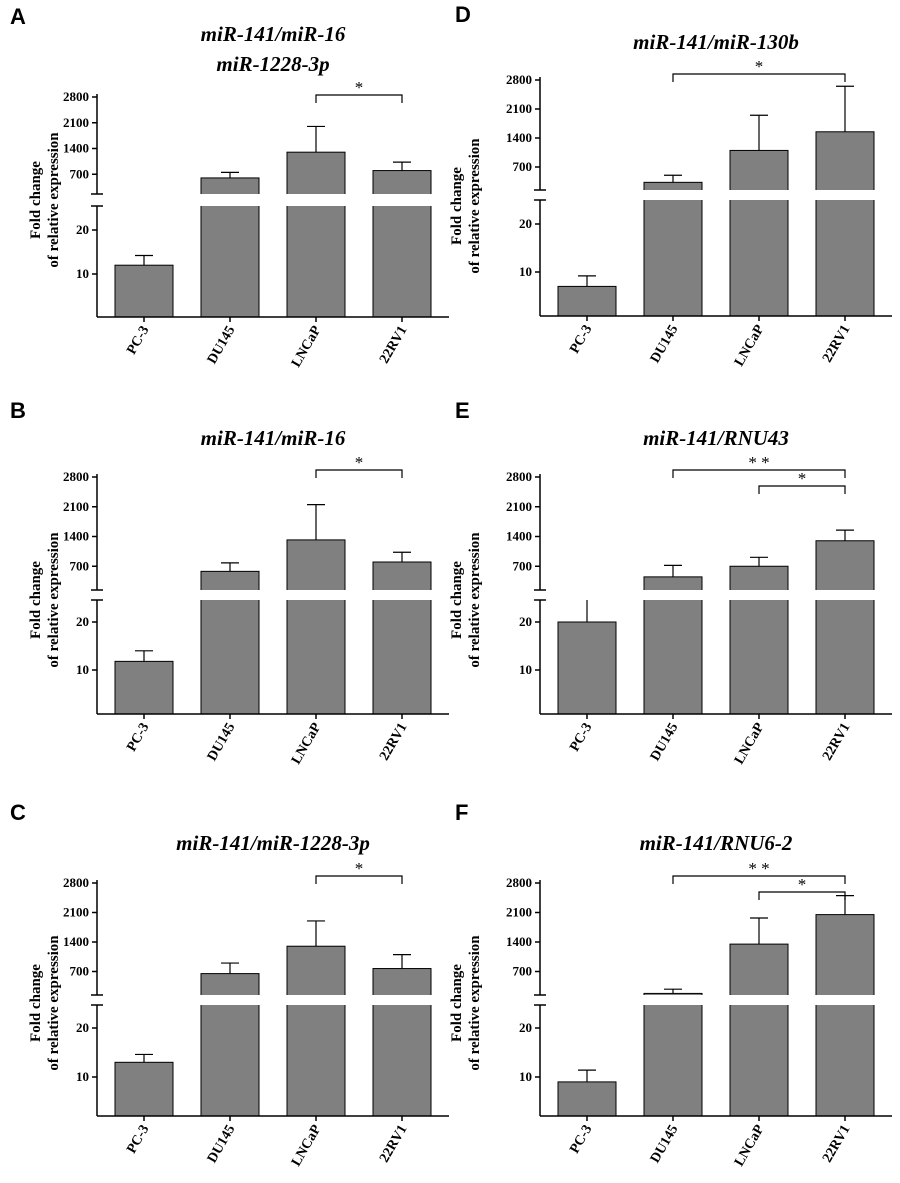 This screenshot has height=1183, width=900. Describe the element at coordinates (758, 462) in the screenshot. I see `significance-label: * *` at that location.